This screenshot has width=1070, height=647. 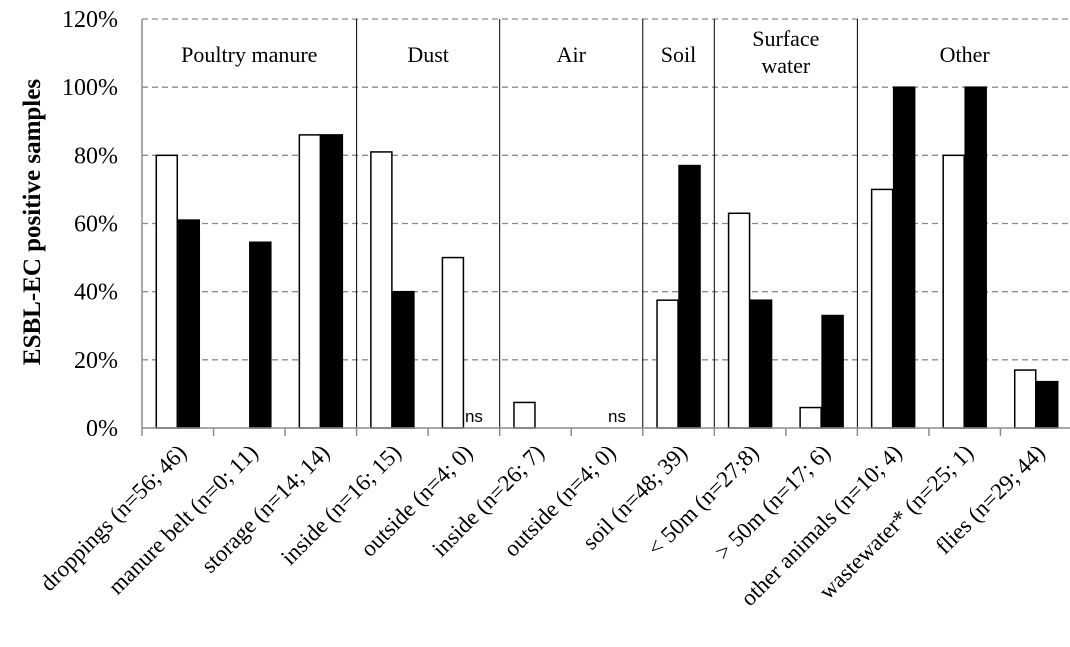 I want to click on y-tick-label: 120%, so click(x=90, y=20).